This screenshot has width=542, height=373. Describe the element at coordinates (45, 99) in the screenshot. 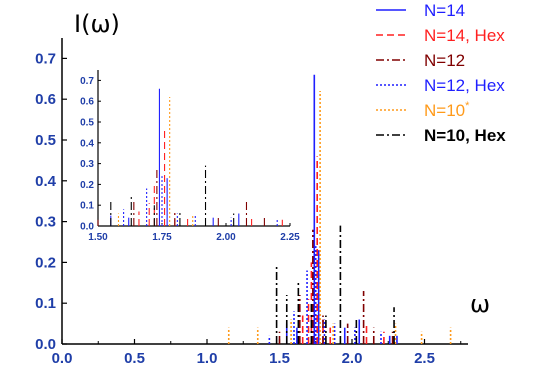

I see `y-tick-label: 0.6` at that location.